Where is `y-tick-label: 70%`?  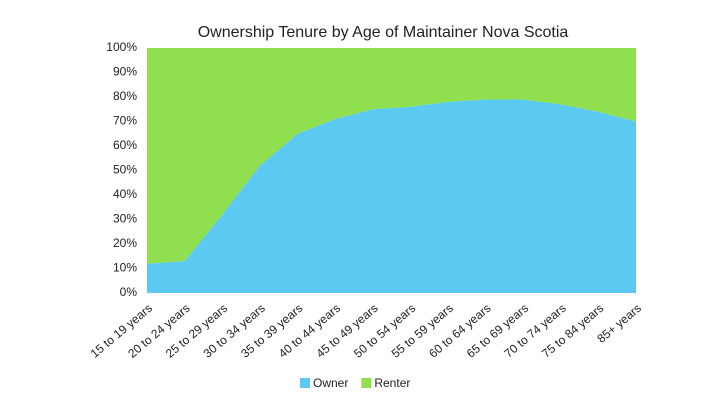
y-tick-label: 70% is located at coordinates (125, 121).